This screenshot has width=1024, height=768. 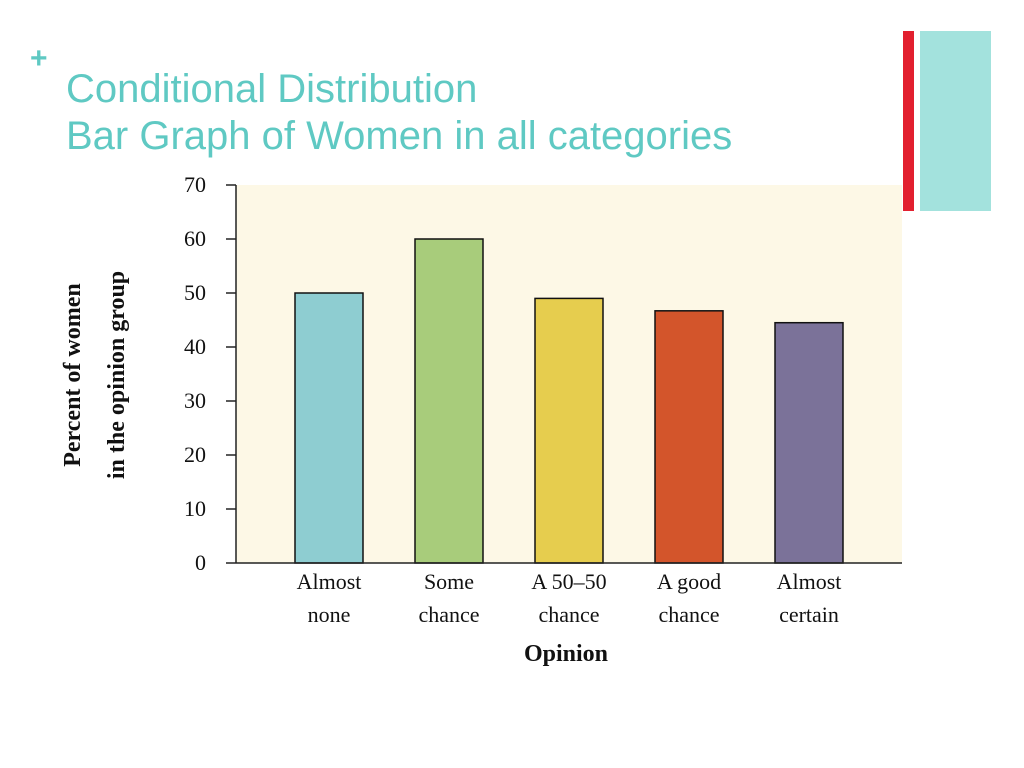 I want to click on y-tick-label: 20, so click(x=195, y=454).